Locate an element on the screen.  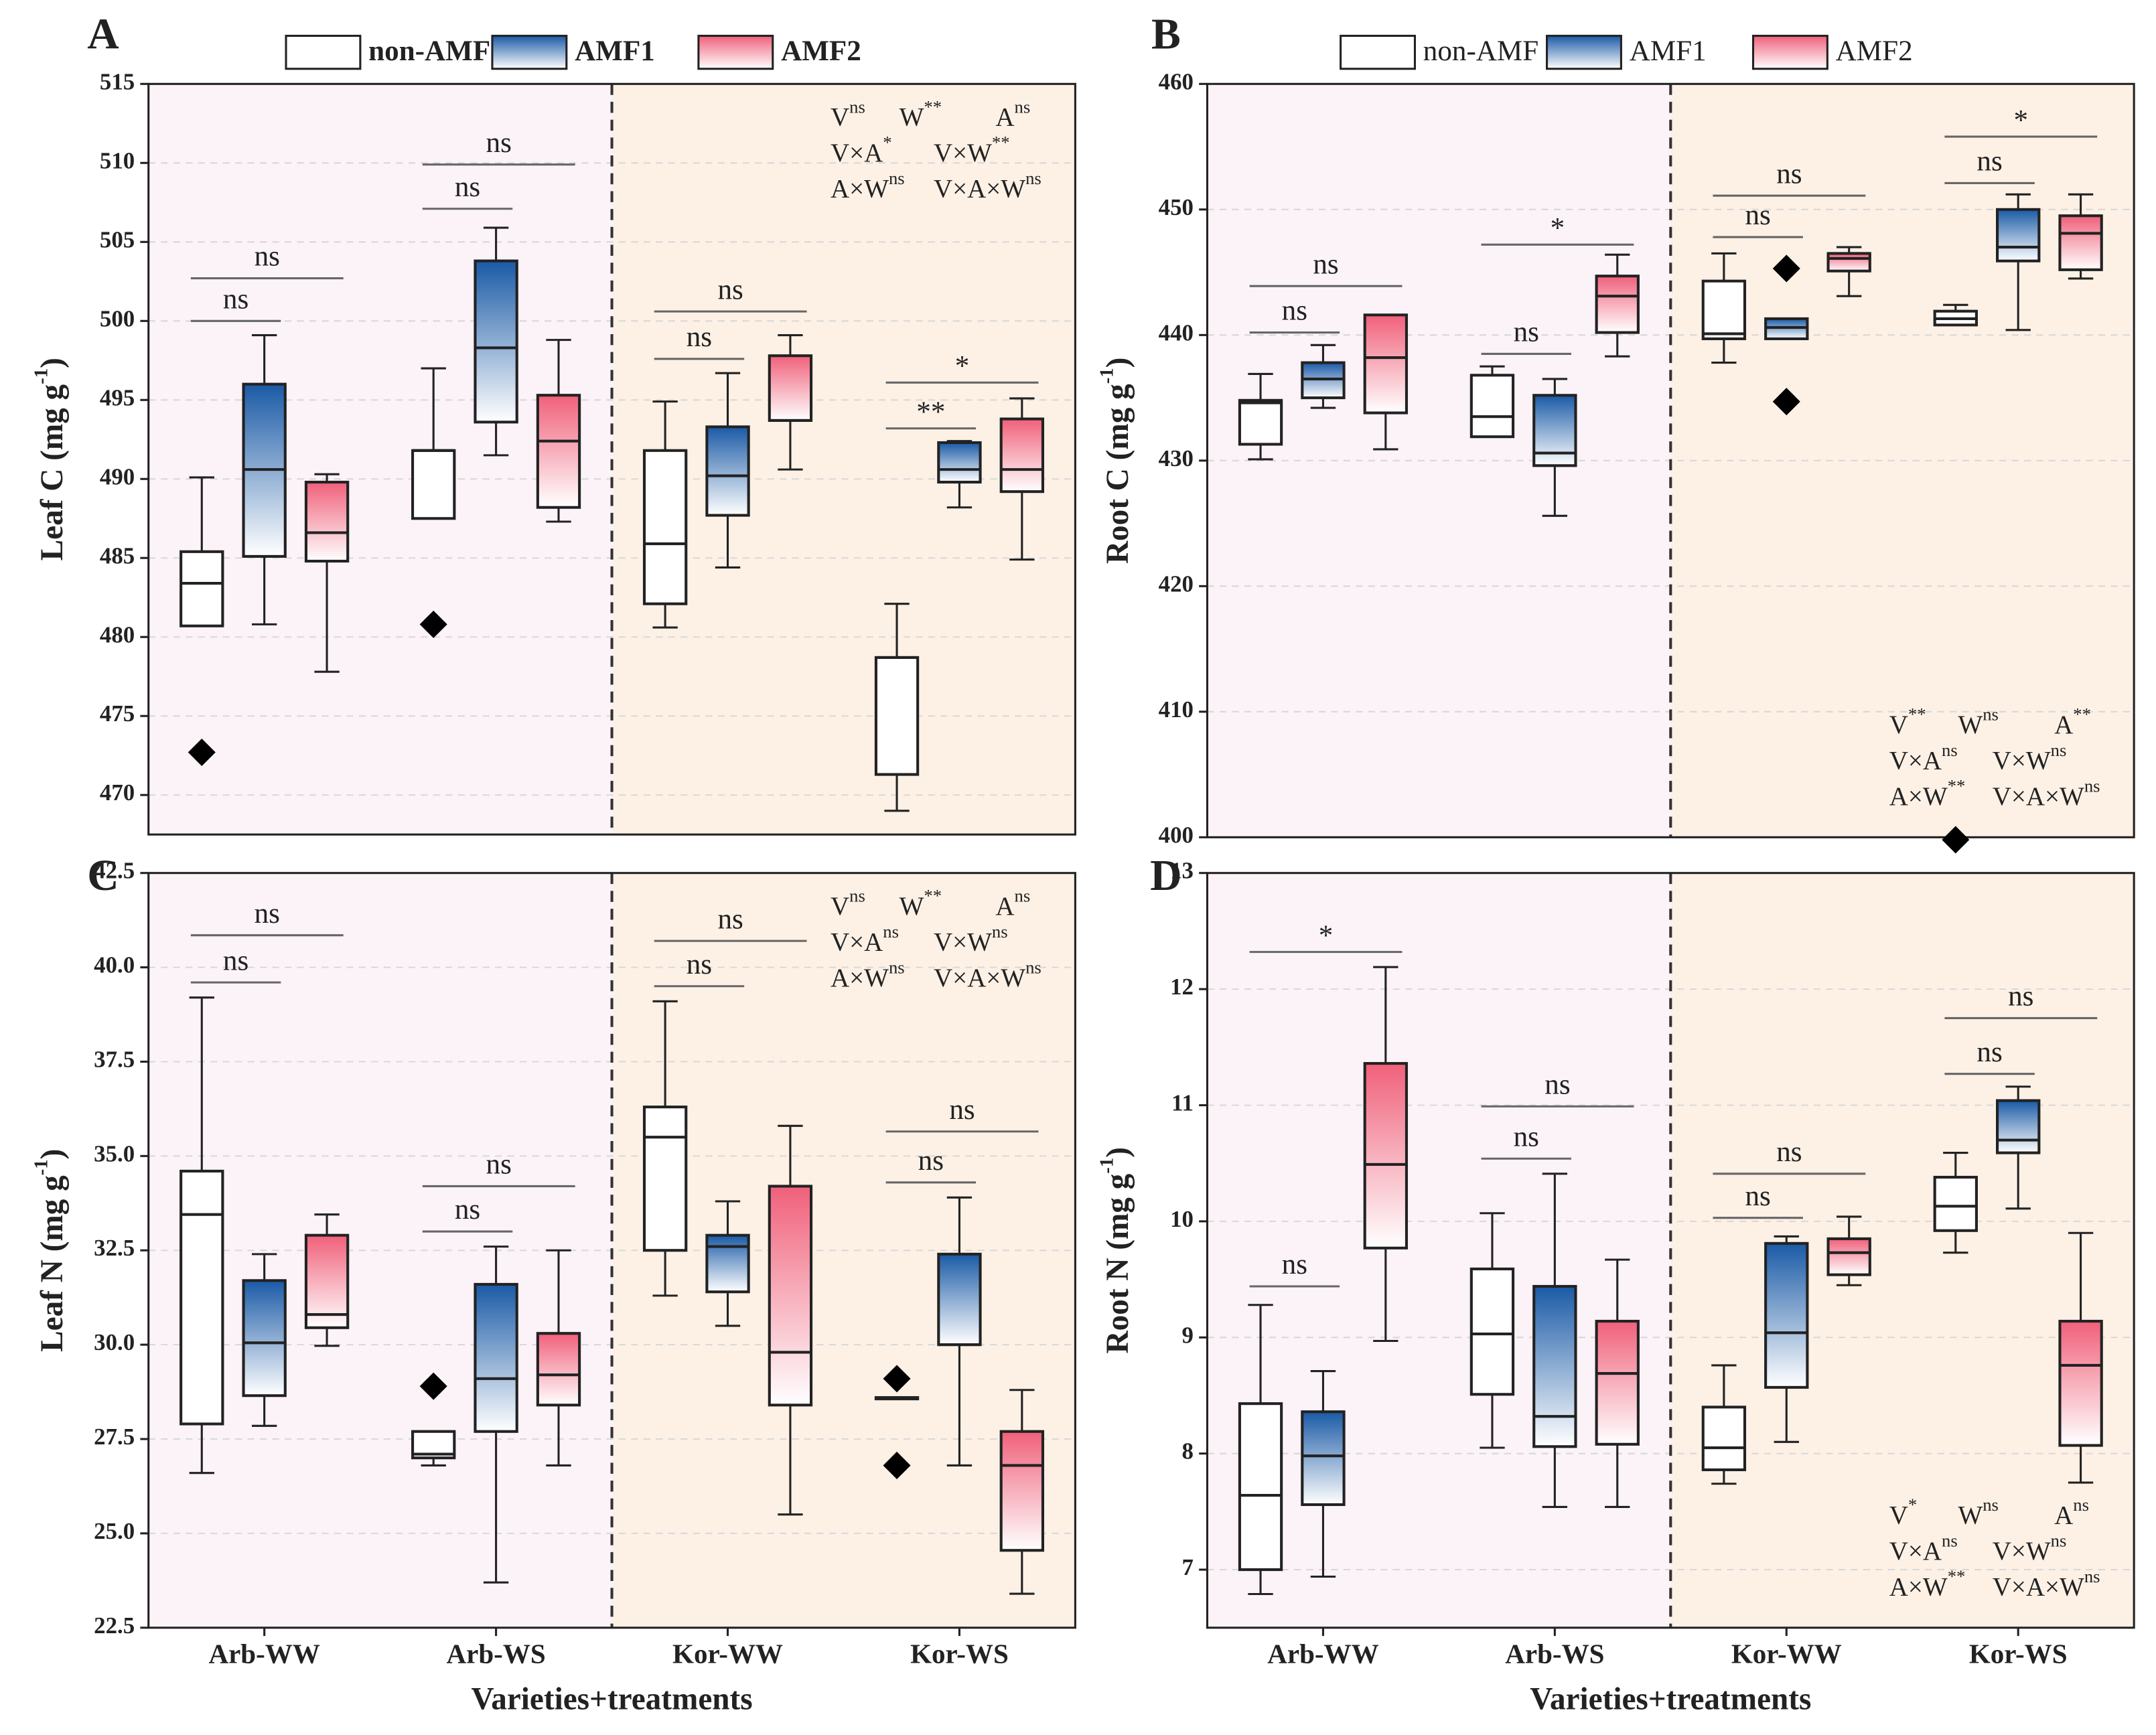
y-tick-label: 510 is located at coordinates (117, 160).